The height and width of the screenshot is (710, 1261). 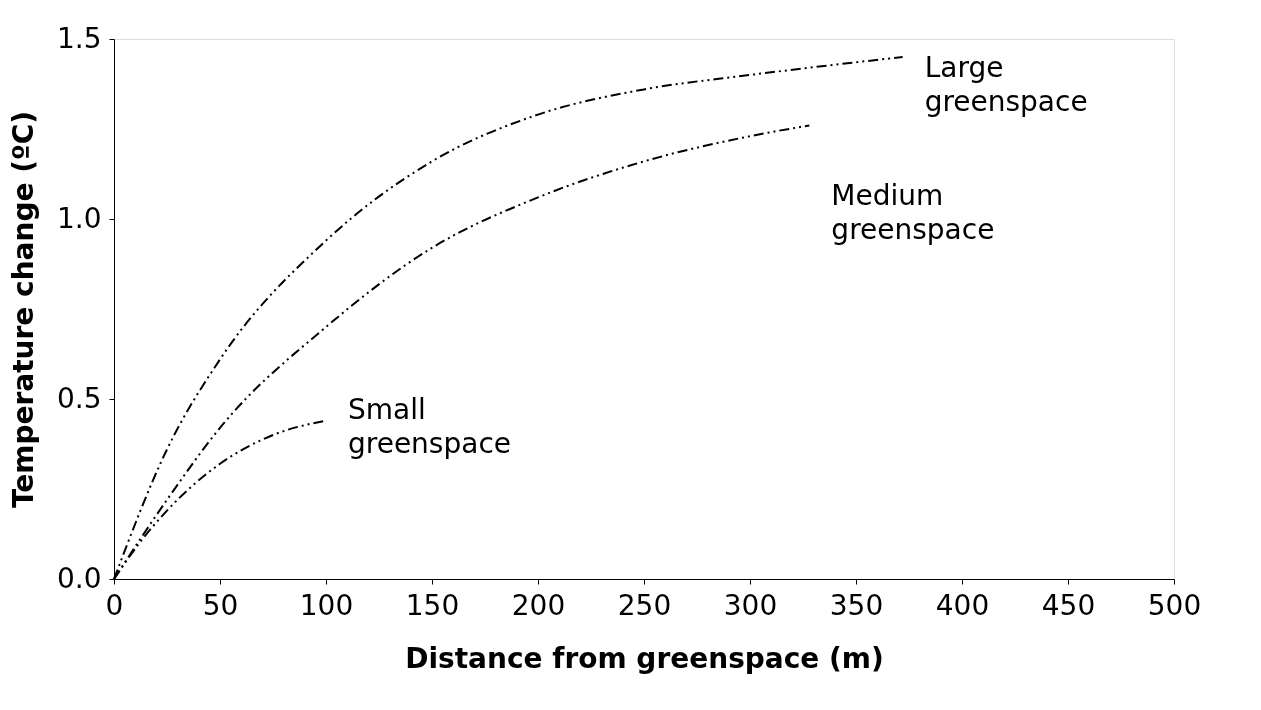 I want to click on x-axis-title: Distance from greenspace (m), so click(x=644, y=658).